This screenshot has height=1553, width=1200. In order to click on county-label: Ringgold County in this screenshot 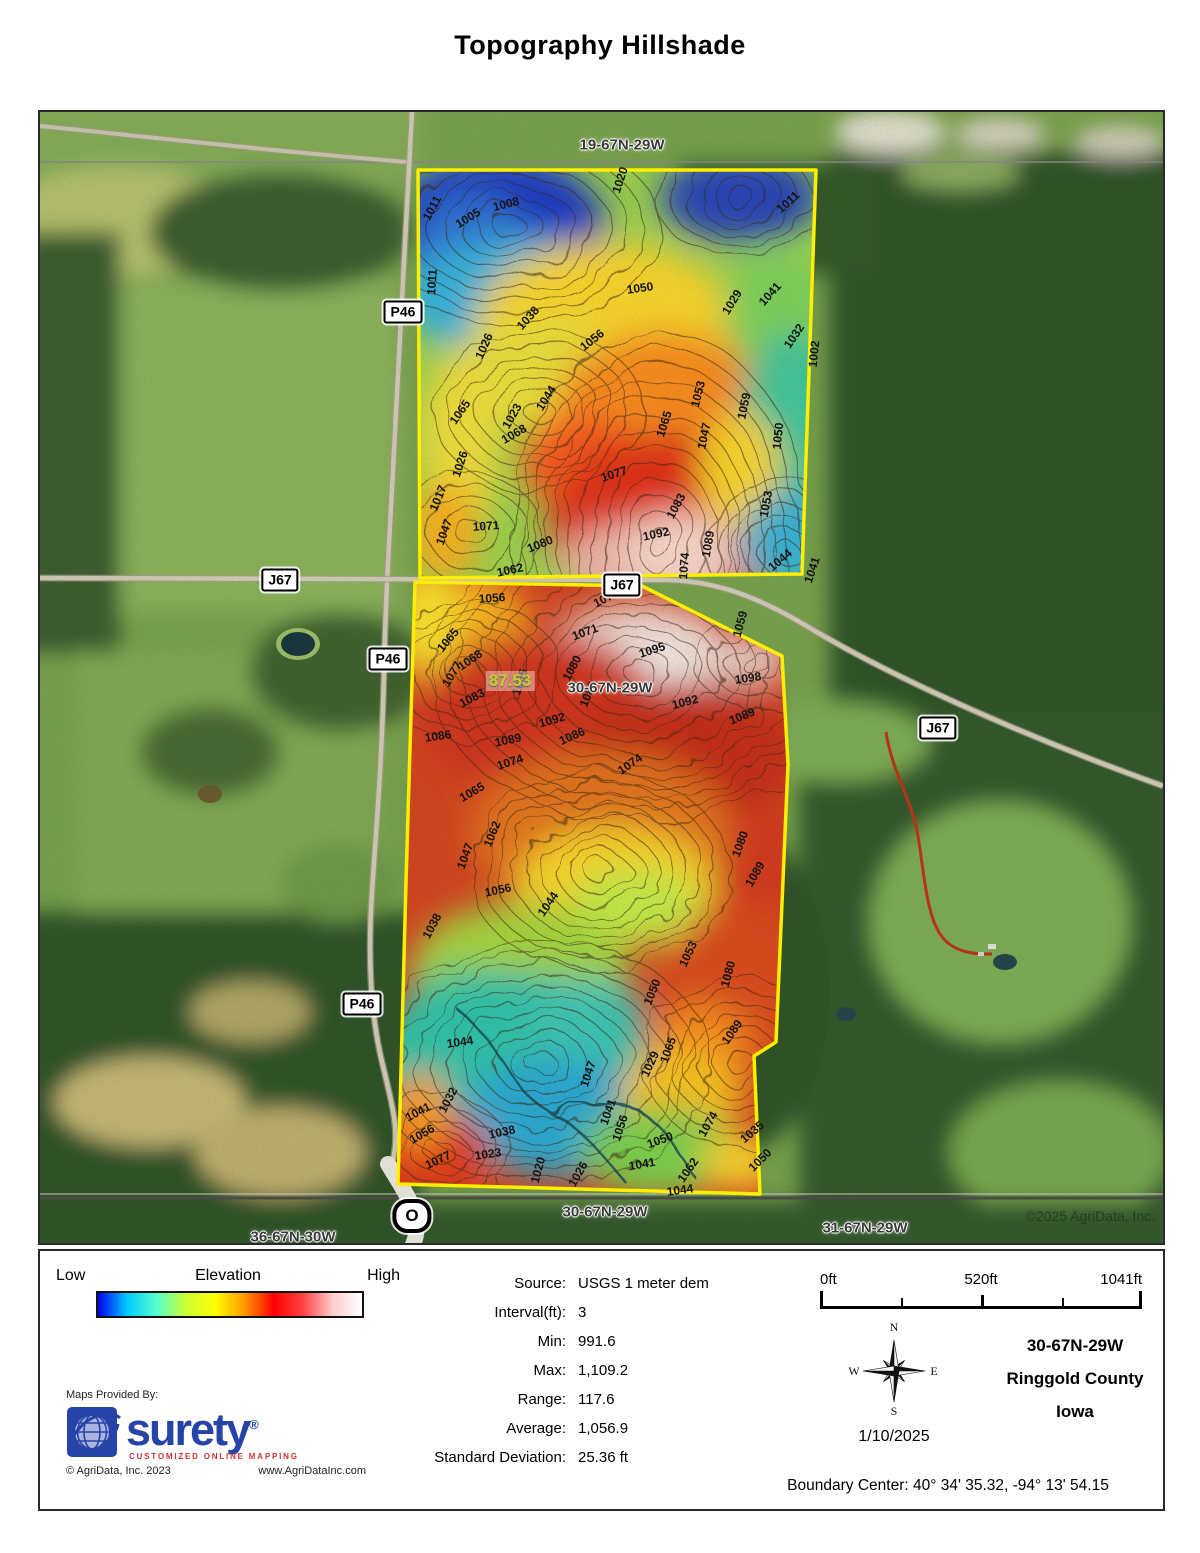, I will do `click(1075, 1378)`.